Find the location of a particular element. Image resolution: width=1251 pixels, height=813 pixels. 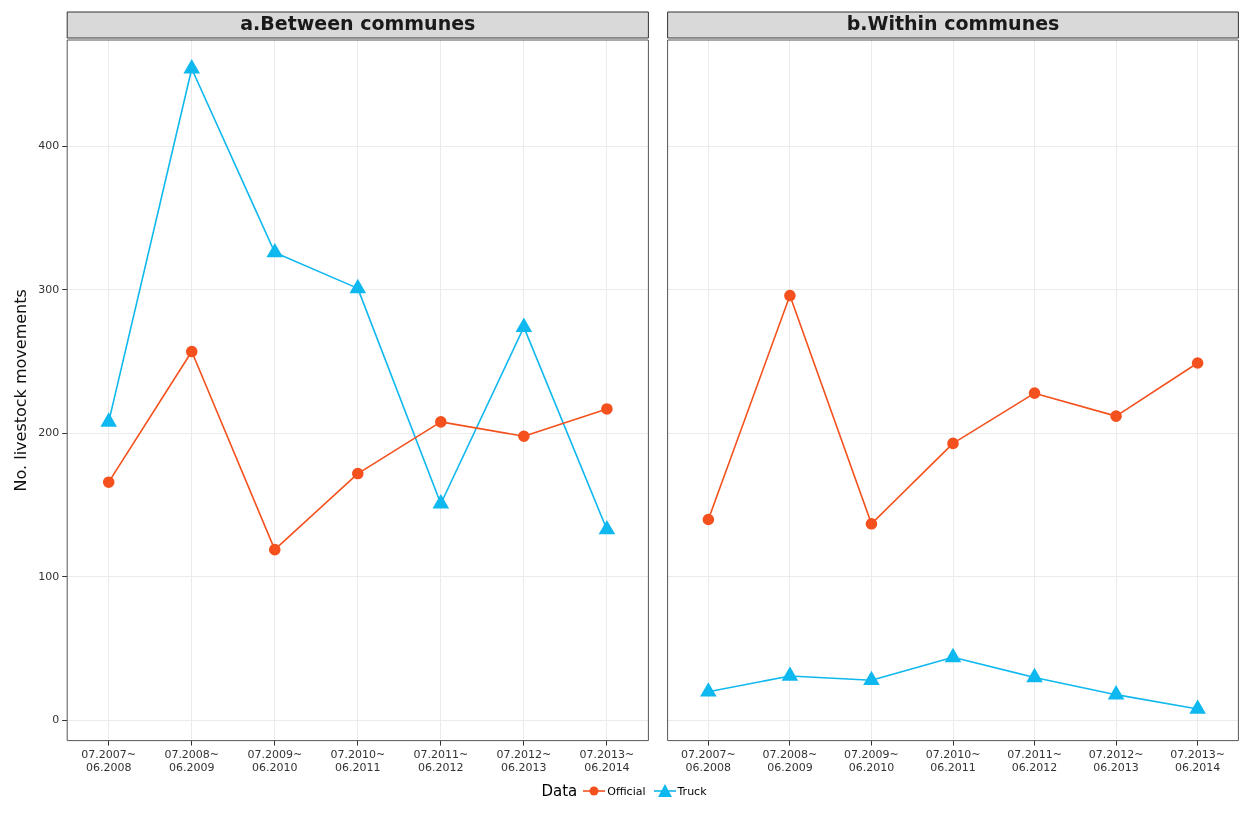

chart-title: b.Within communes is located at coordinates (953, 22).